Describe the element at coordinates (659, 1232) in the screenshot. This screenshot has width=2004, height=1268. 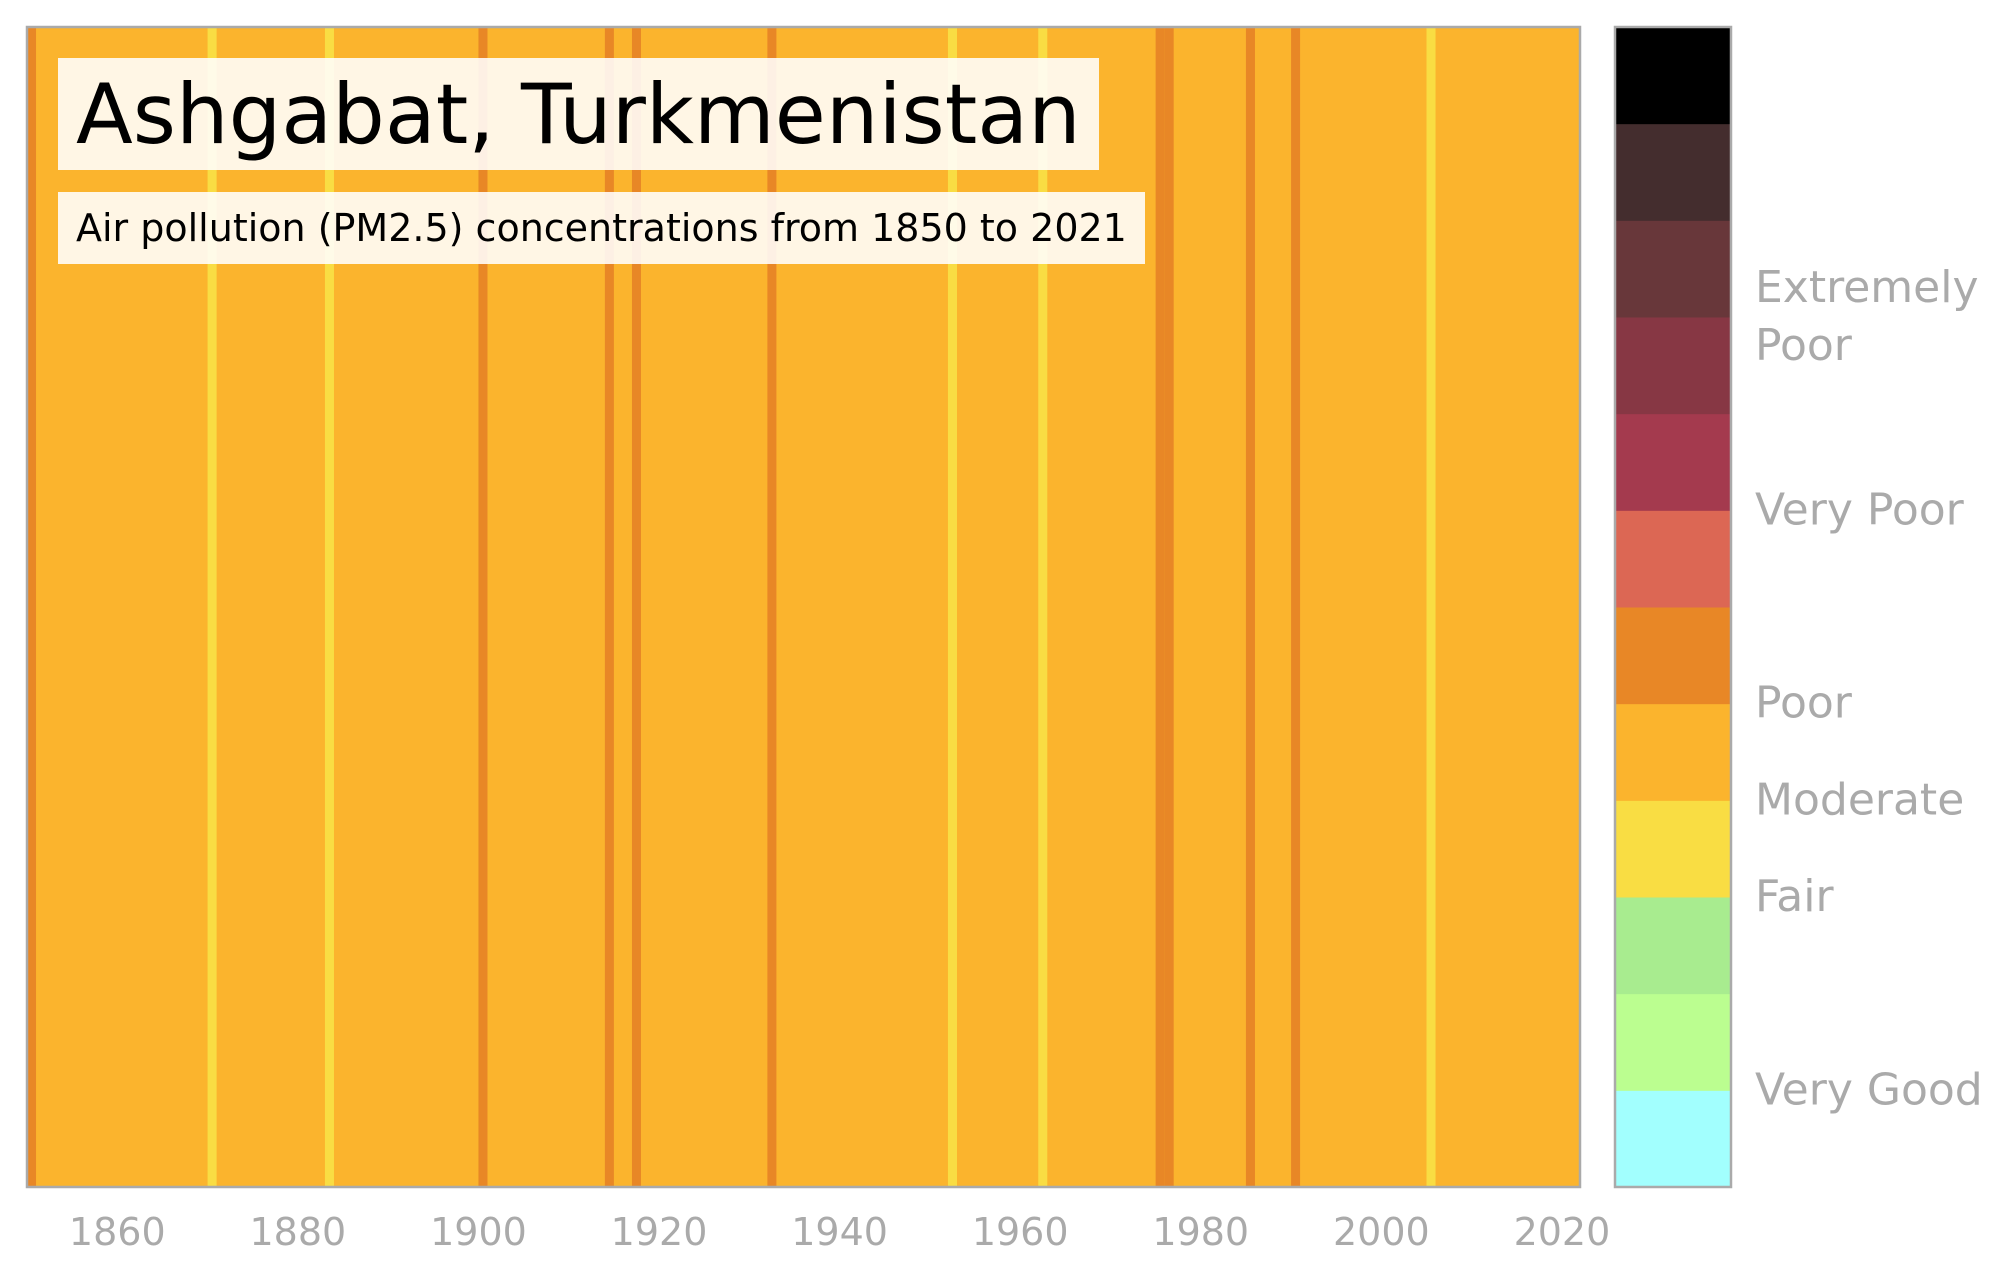
I see `x-tick-label-1920: 1920` at that location.